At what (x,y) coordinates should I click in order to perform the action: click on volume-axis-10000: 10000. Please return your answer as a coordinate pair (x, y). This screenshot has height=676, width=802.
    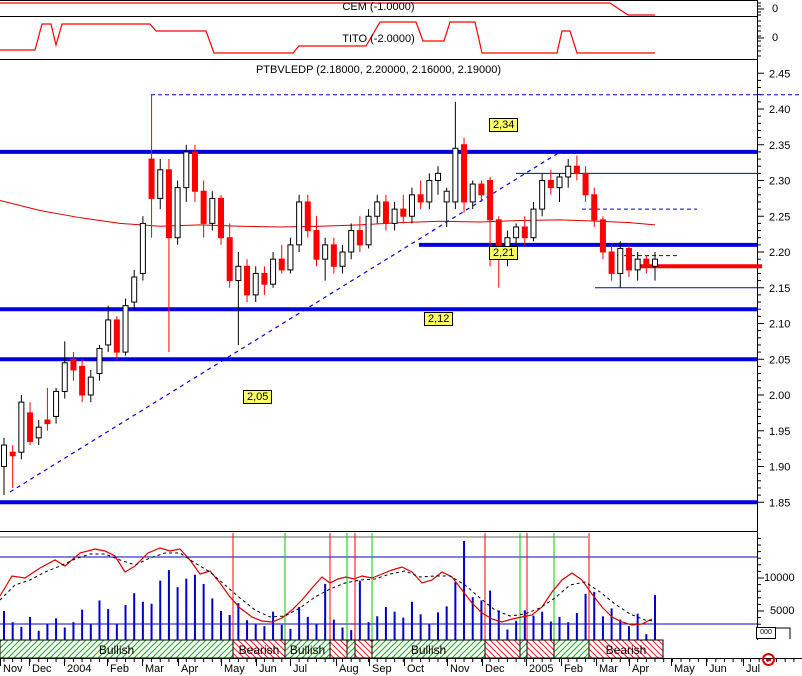
    Looking at the image, I should click on (779, 578).